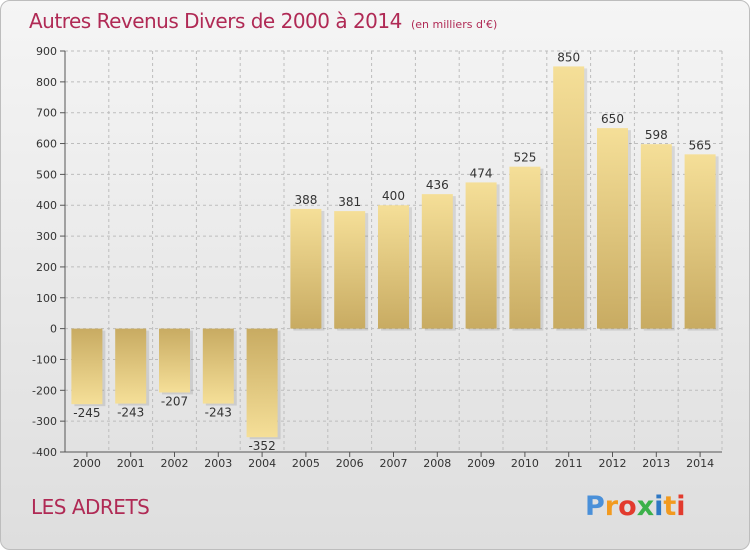  I want to click on data-label: -352, so click(261, 446).